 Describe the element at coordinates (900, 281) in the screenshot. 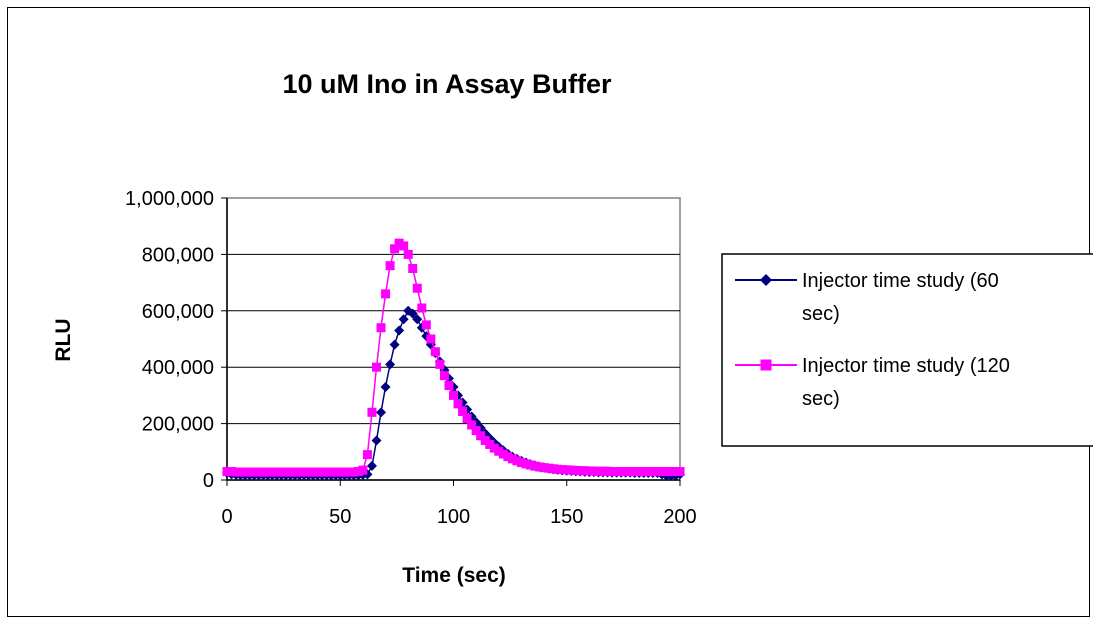

I see `legend-label: Injector time study (60` at that location.